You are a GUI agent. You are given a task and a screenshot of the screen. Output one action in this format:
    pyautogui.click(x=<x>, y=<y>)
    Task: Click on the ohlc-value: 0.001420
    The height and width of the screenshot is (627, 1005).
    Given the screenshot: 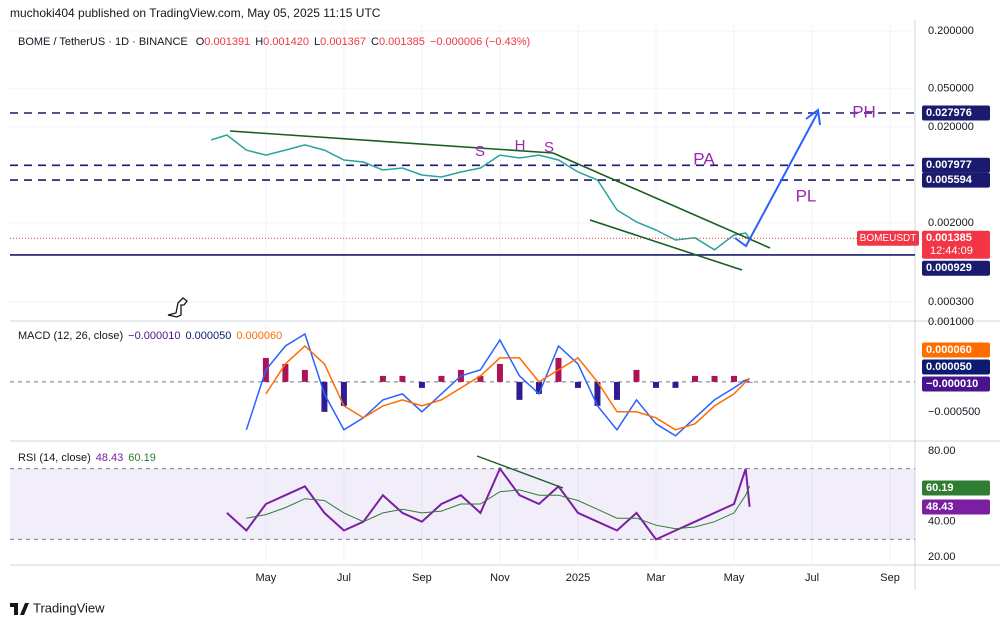 What is the action you would take?
    pyautogui.click(x=286, y=42)
    